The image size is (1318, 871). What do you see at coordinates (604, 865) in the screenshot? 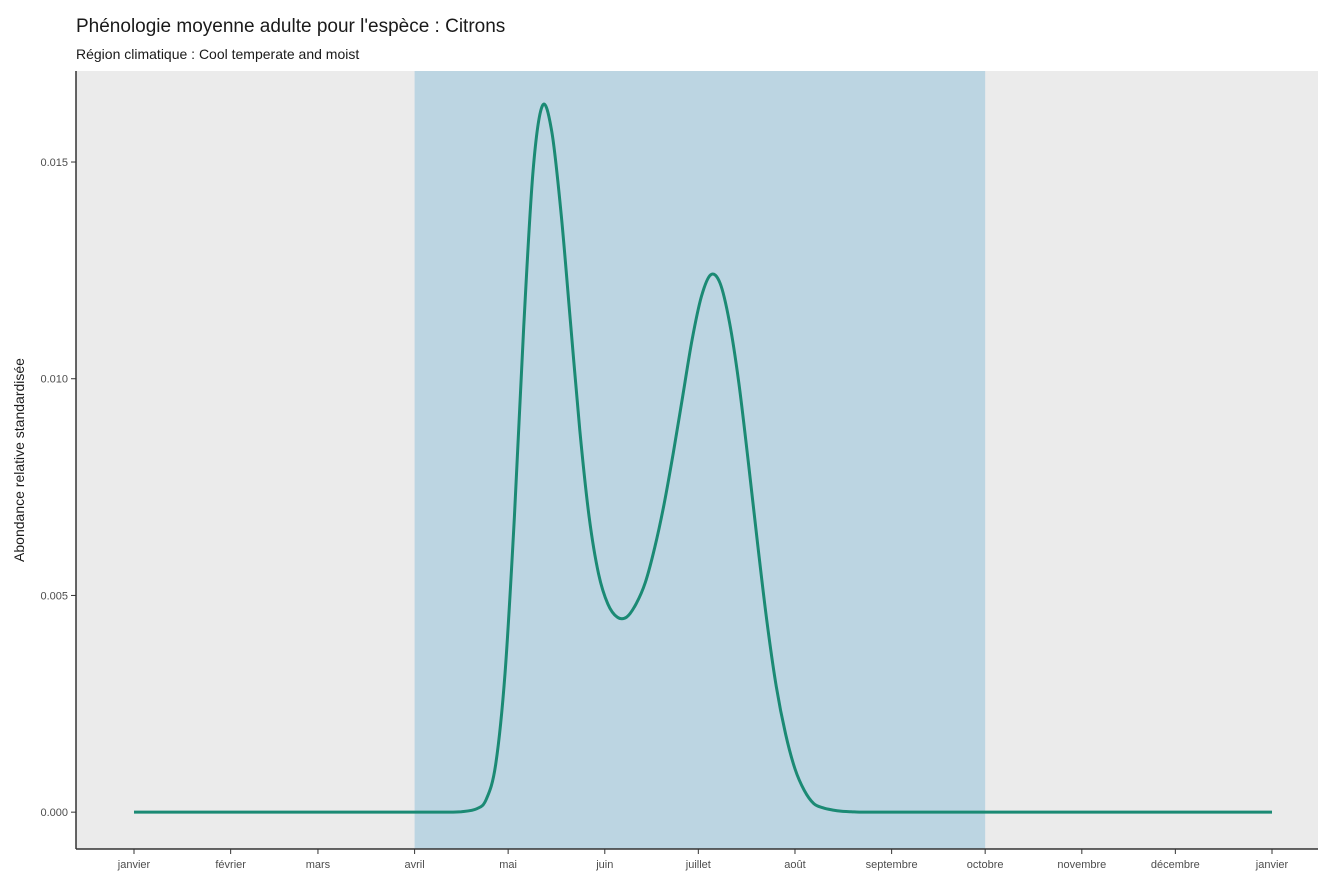
I see `x-tick-label: juin` at bounding box center [604, 865].